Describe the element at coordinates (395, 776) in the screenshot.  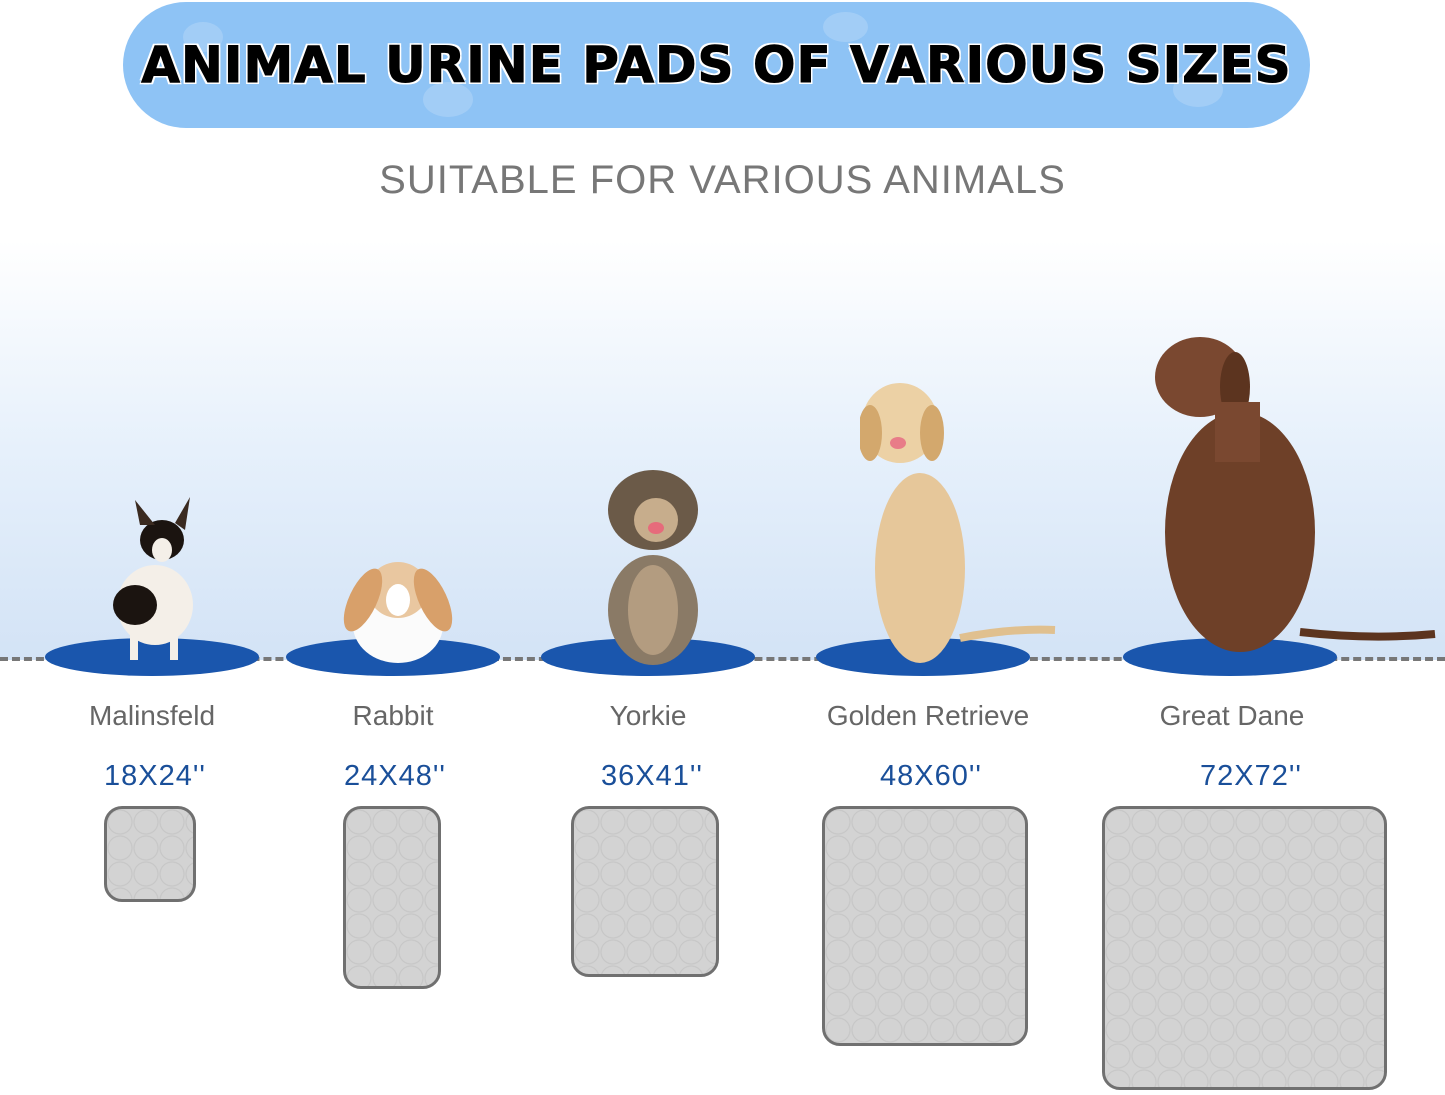
I see `size-label: 24X48''` at that location.